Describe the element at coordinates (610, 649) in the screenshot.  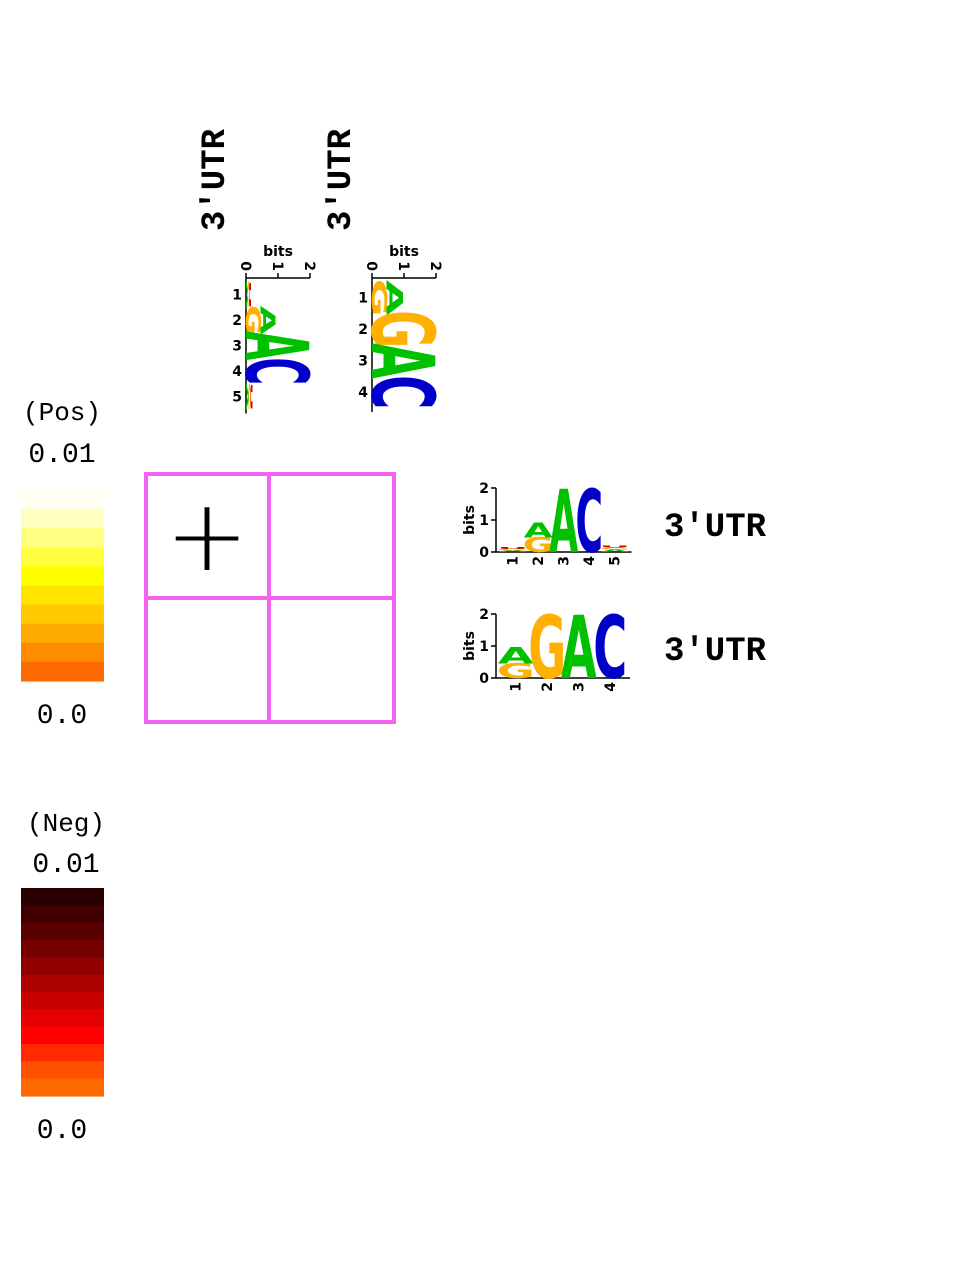
I see `row-logo-2-letter-pos4-C: C` at that location.